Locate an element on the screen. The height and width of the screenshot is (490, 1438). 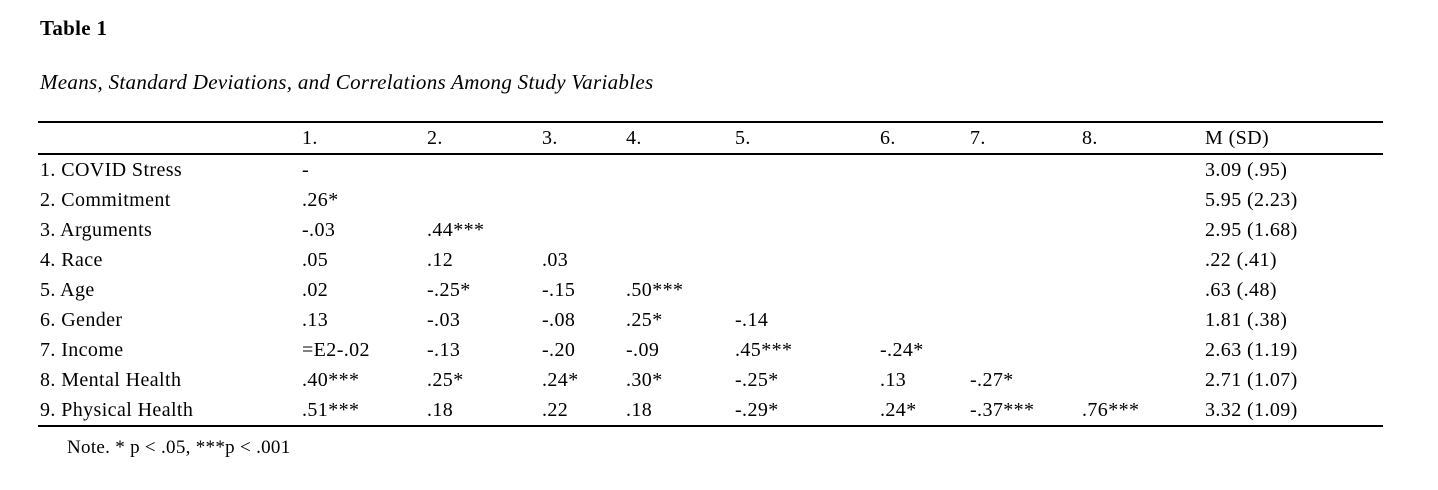
table-row: 1. COVID Stress - 3.09 (.95) is located at coordinates (710, 169).